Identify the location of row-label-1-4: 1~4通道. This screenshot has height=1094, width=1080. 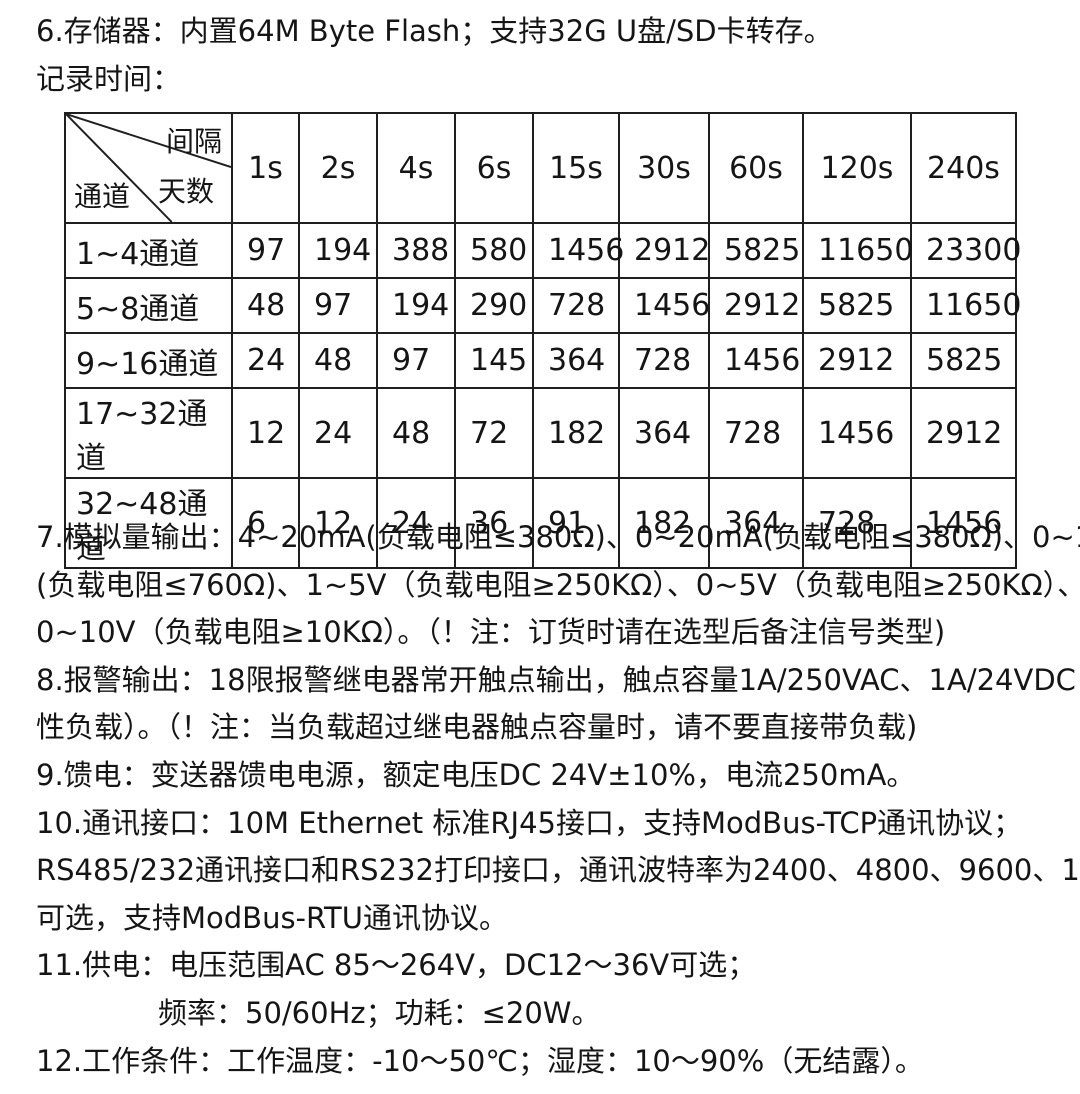
(148, 250).